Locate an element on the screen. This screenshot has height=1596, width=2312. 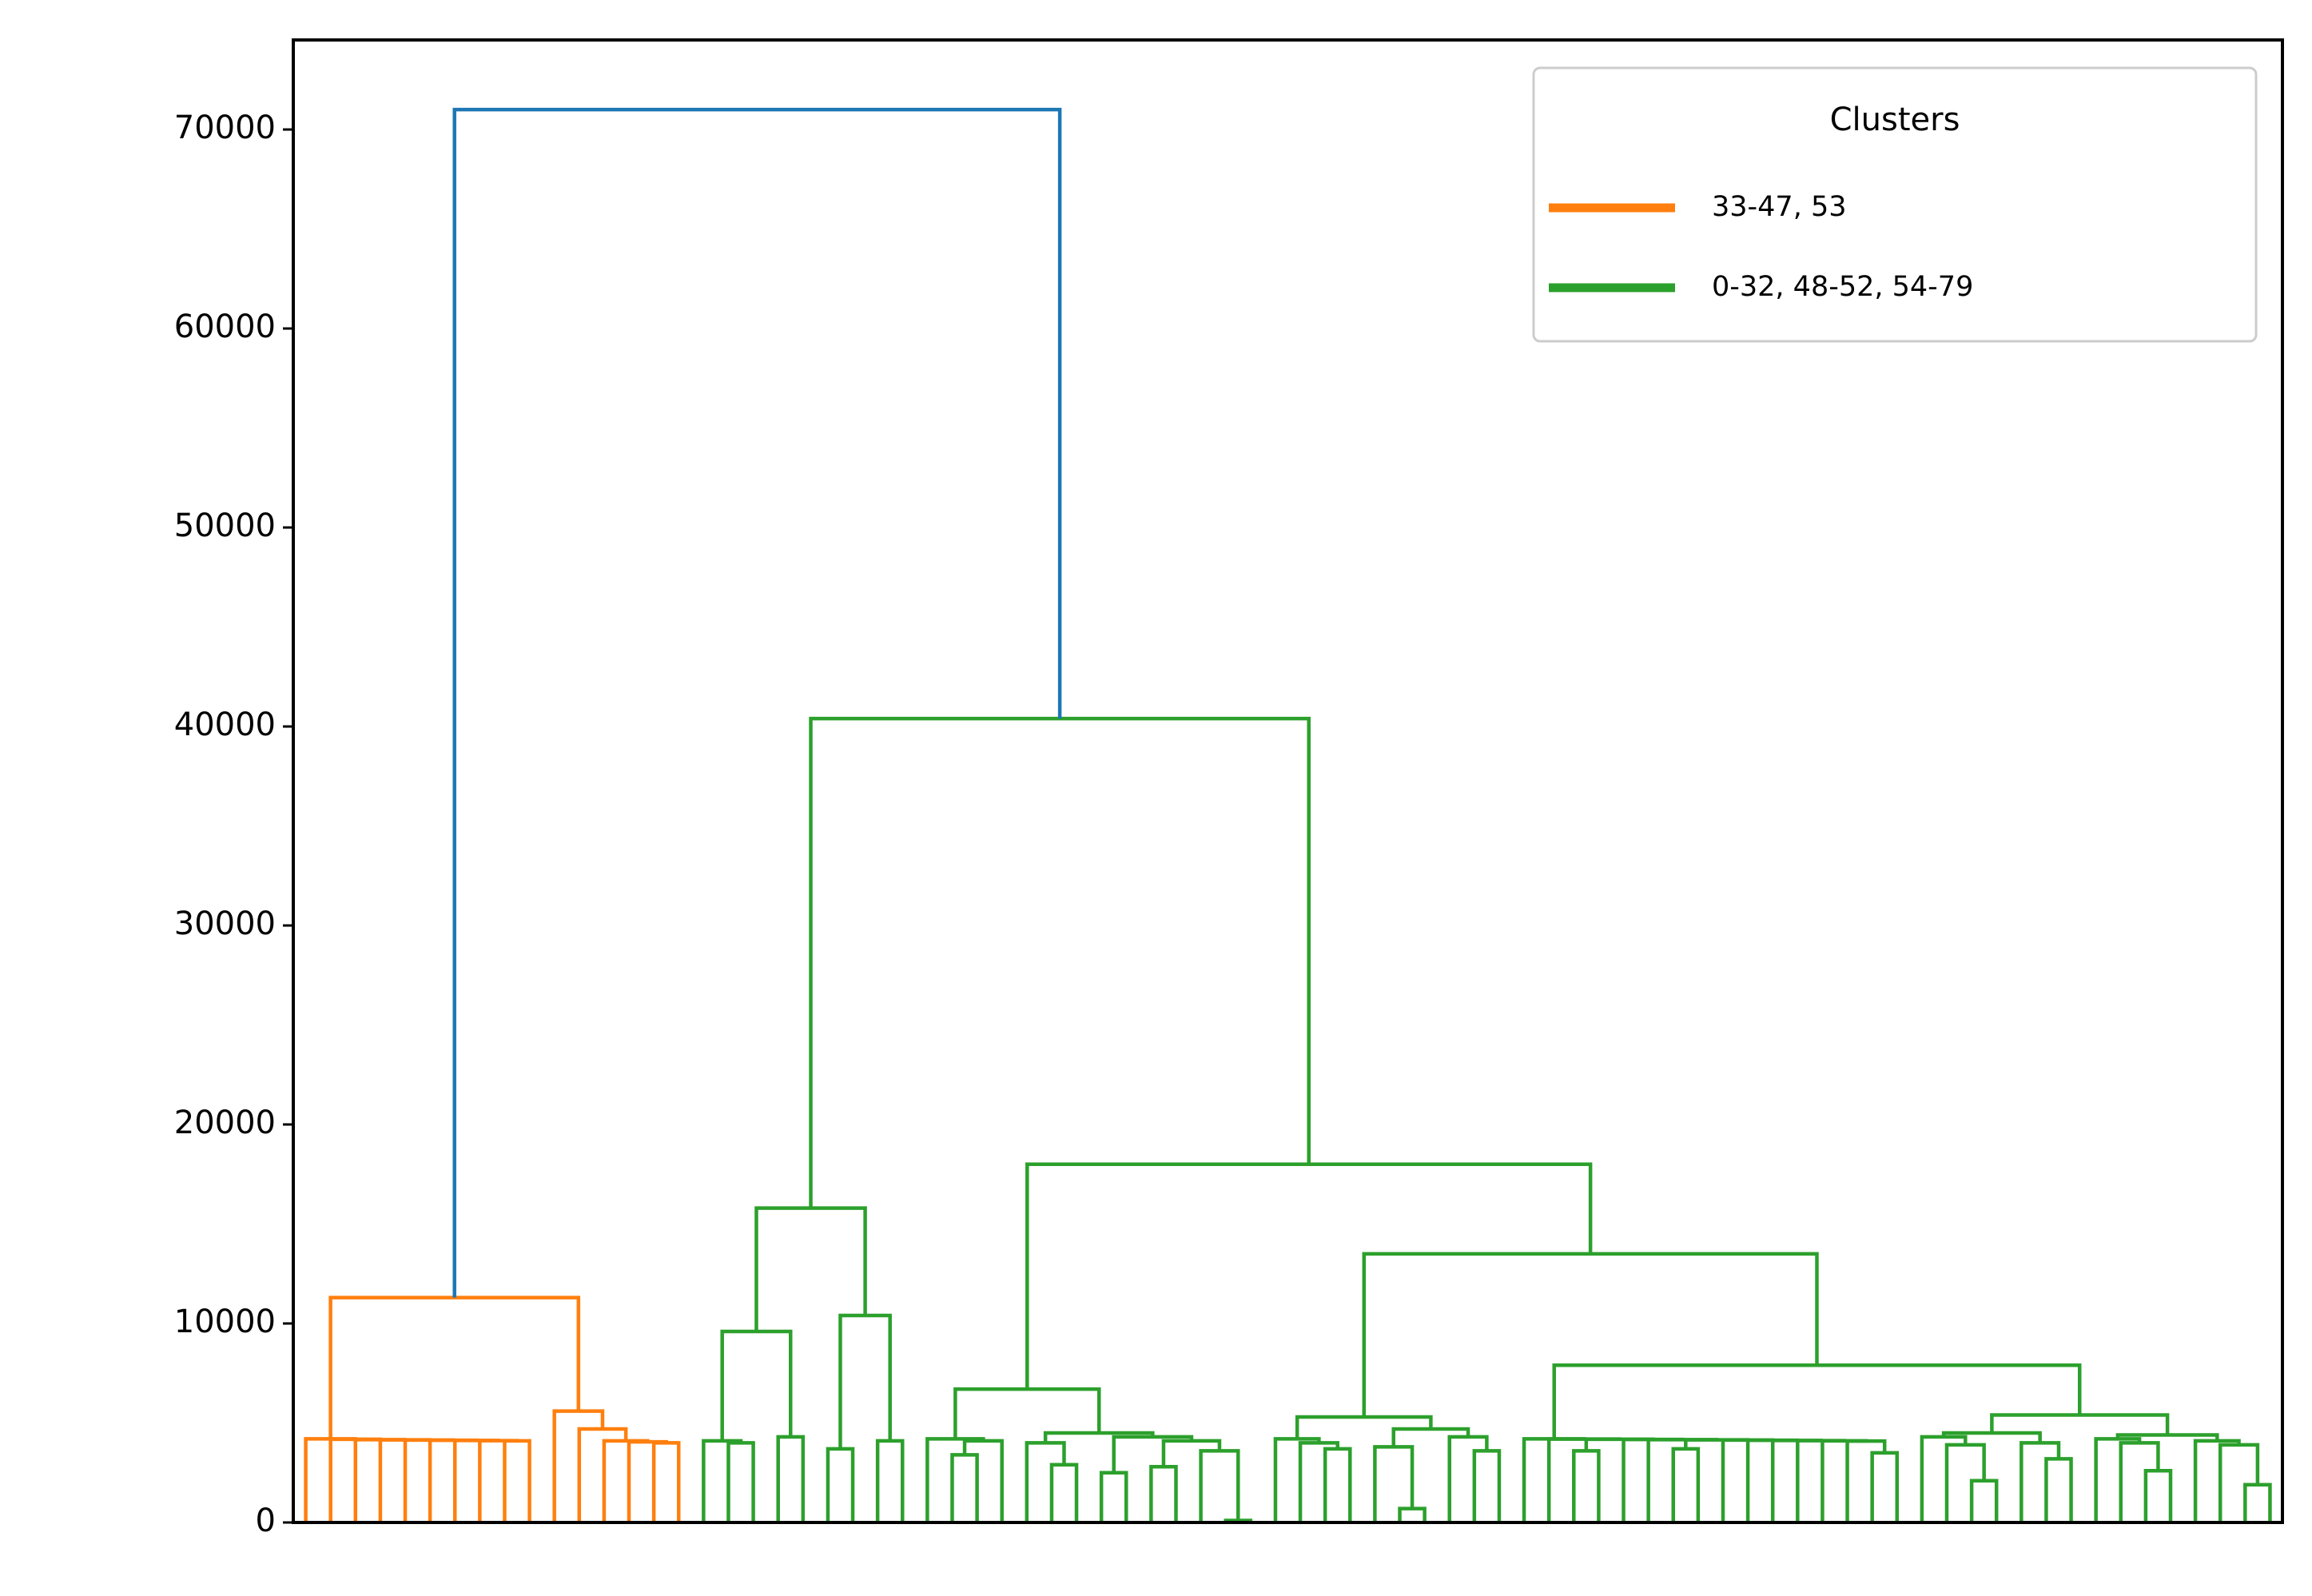
y-tick-label: 60000 is located at coordinates (225, 326).